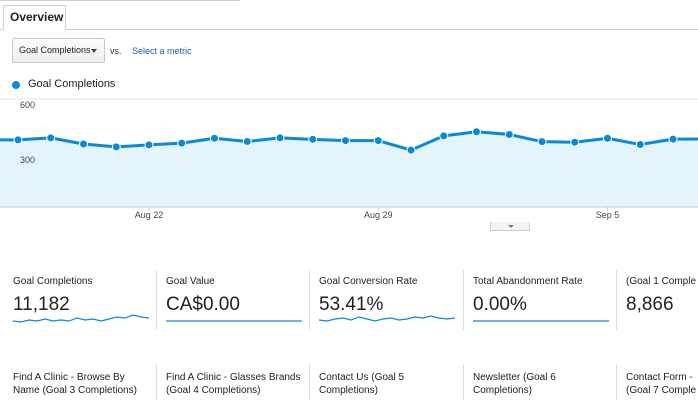  I want to click on scorecard-goal-conversion-rate: Goal Conversion Rate 53.41%, so click(389, 299).